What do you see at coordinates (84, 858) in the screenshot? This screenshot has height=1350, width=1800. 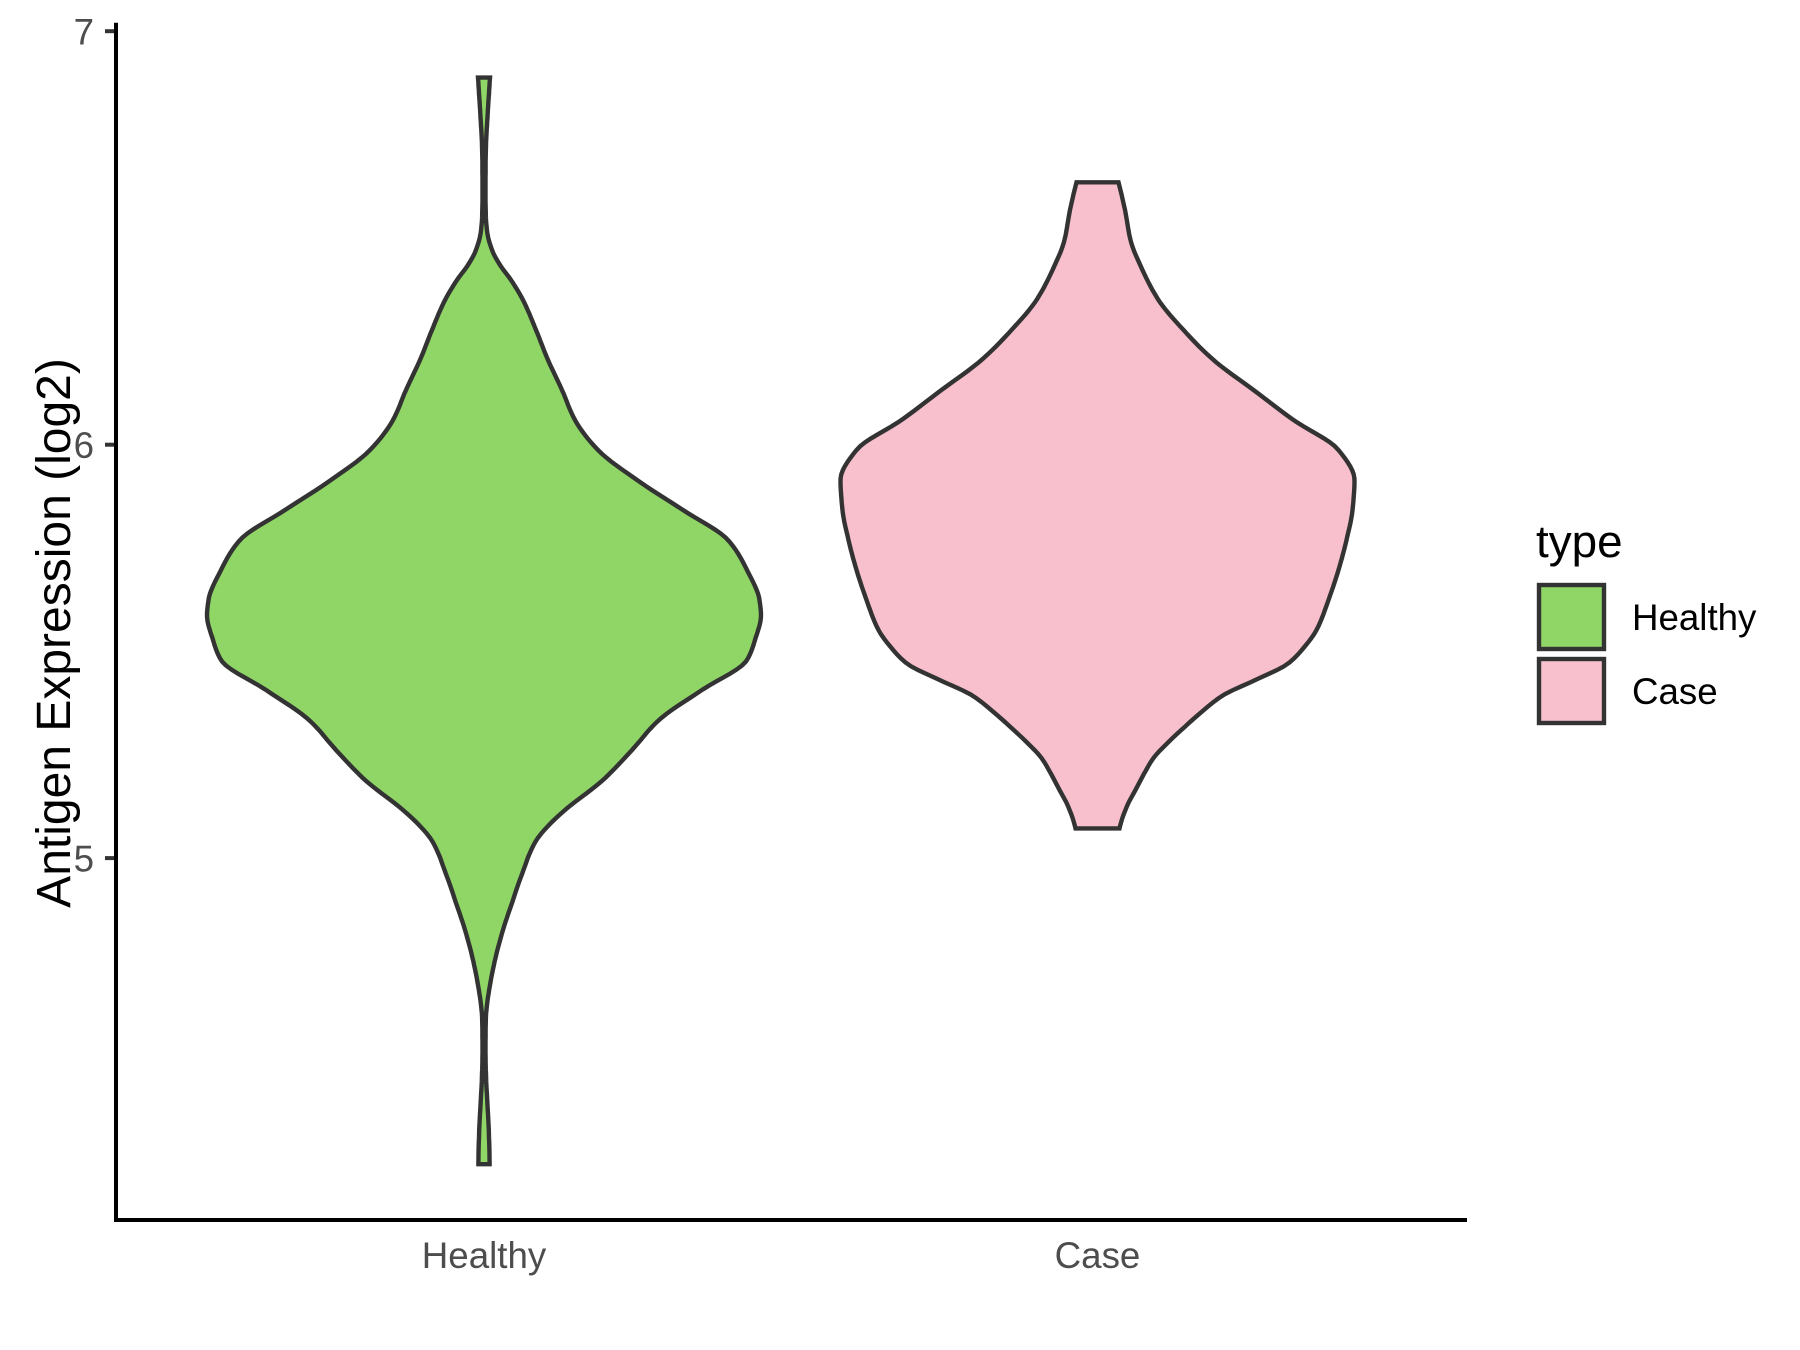 I see `svg-text: 5` at bounding box center [84, 858].